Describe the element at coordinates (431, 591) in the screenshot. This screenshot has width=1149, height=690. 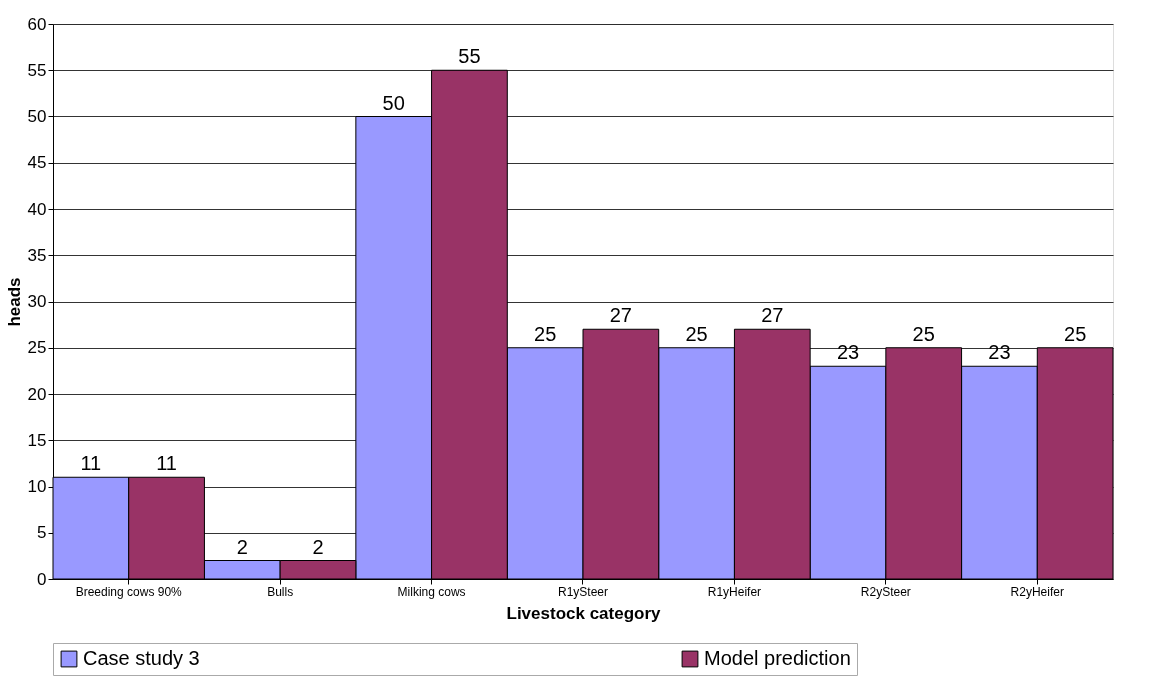
I see `x-tick-label: Milking cows` at that location.